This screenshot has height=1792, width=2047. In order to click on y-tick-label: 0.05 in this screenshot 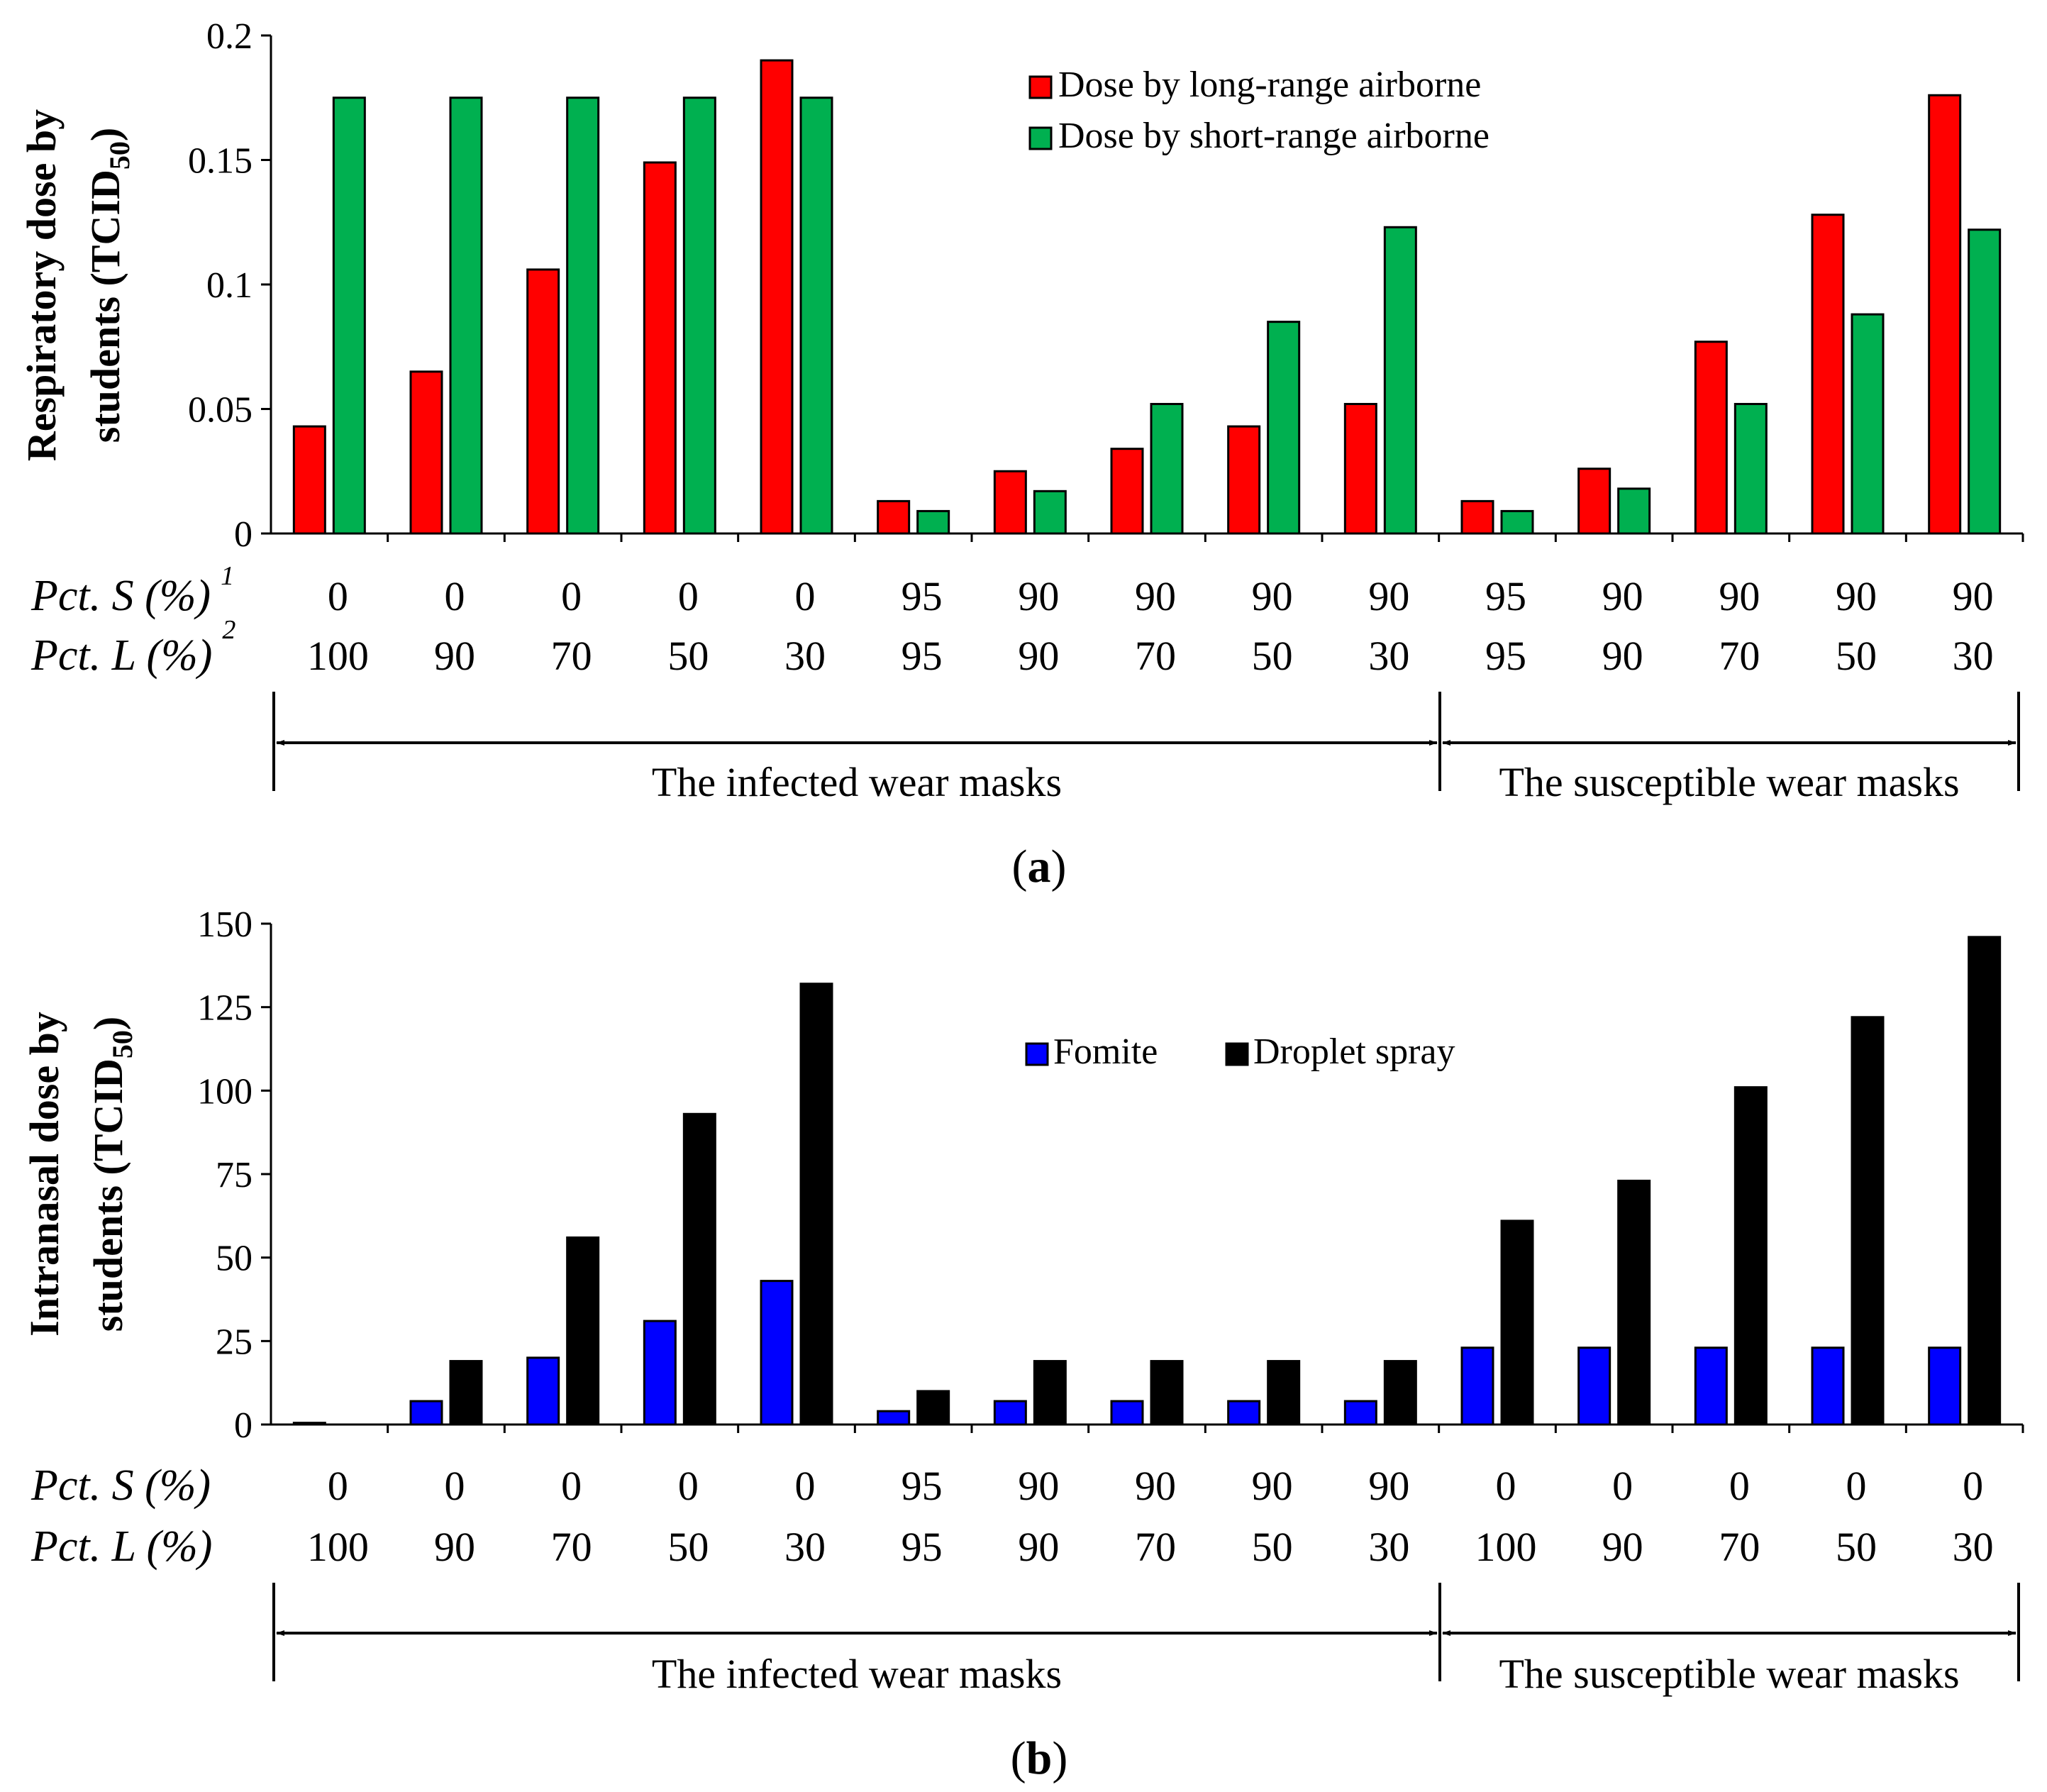, I will do `click(221, 410)`.